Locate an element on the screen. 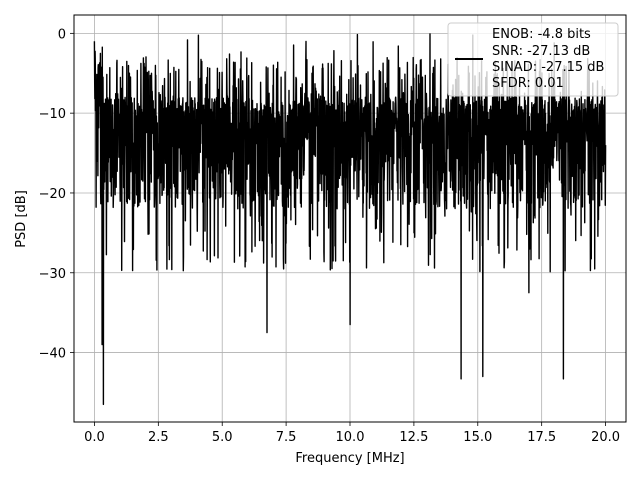 The width and height of the screenshot is (640, 484). y-tick-label: −30 is located at coordinates (52, 274).